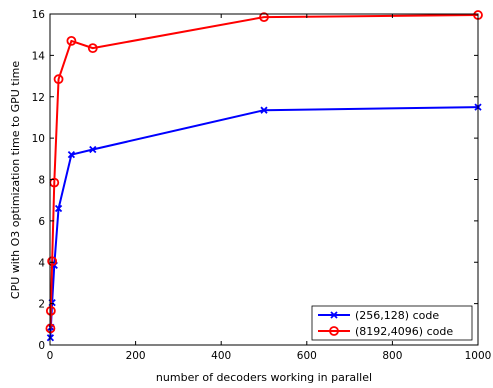  I want to click on legend-label-series-2: (8192,4096) code, so click(404, 331).